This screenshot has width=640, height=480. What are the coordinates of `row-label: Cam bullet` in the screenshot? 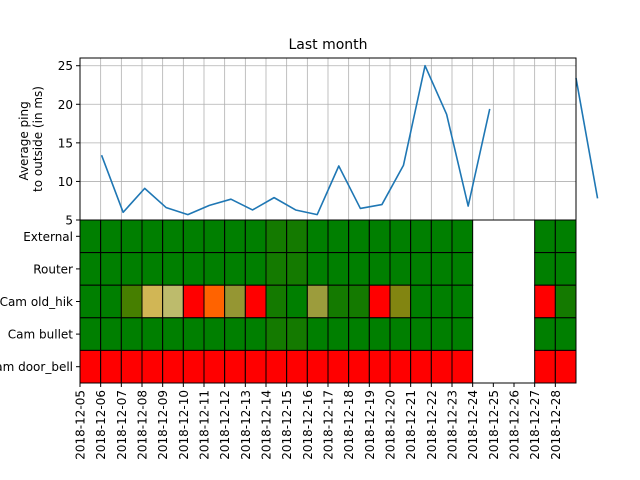 It's located at (41, 335).